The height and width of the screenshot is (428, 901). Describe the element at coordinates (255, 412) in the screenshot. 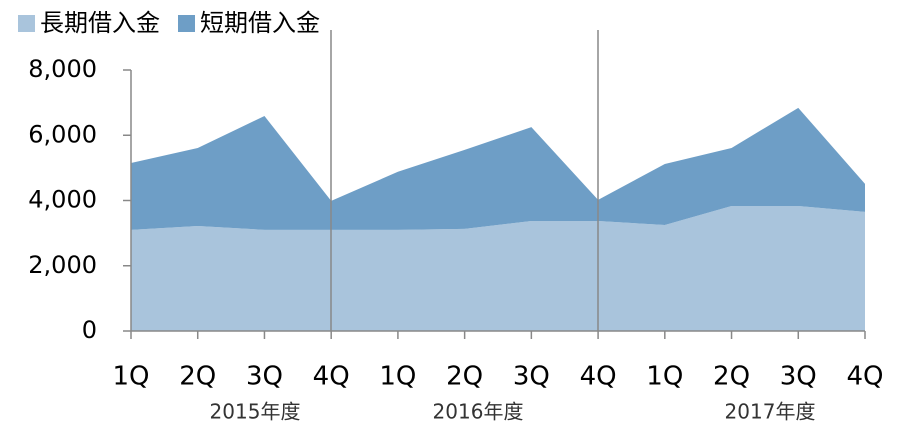

I see `group-label: 2015年度` at that location.